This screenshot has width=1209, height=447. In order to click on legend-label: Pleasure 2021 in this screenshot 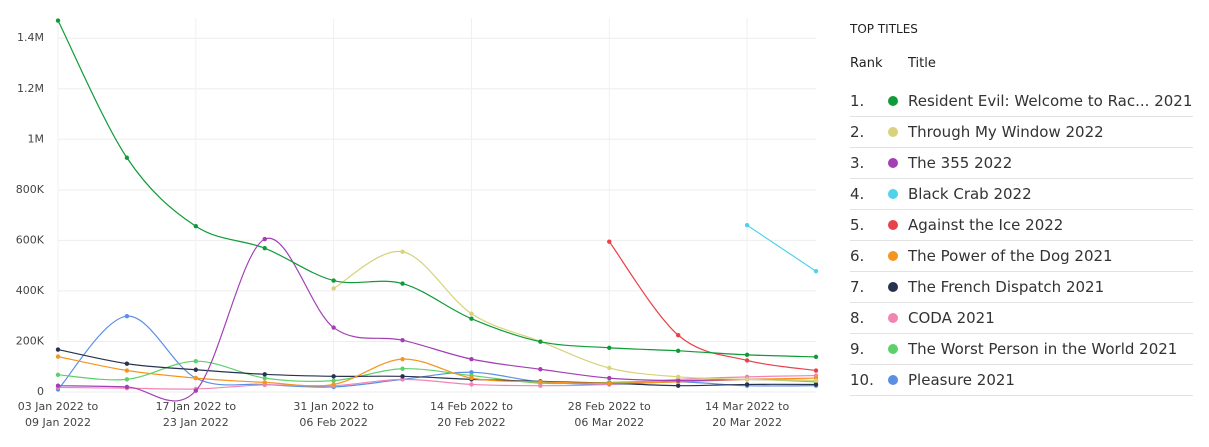, I will do `click(961, 380)`.